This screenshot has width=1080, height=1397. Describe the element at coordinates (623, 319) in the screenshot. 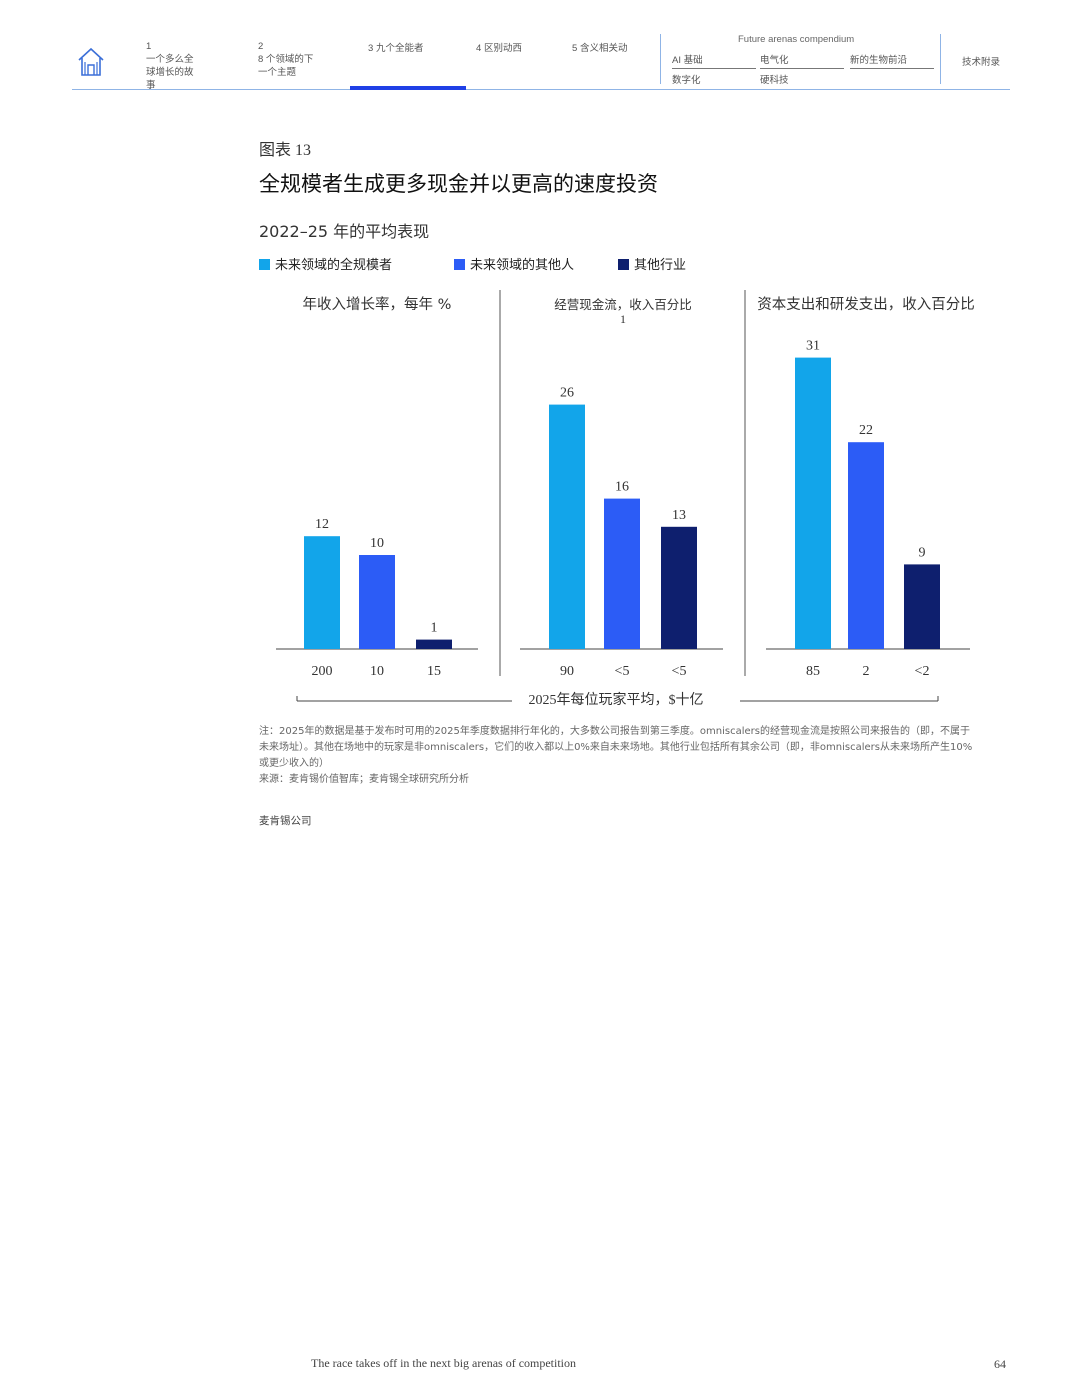

I see `panel-title-note: 1` at that location.